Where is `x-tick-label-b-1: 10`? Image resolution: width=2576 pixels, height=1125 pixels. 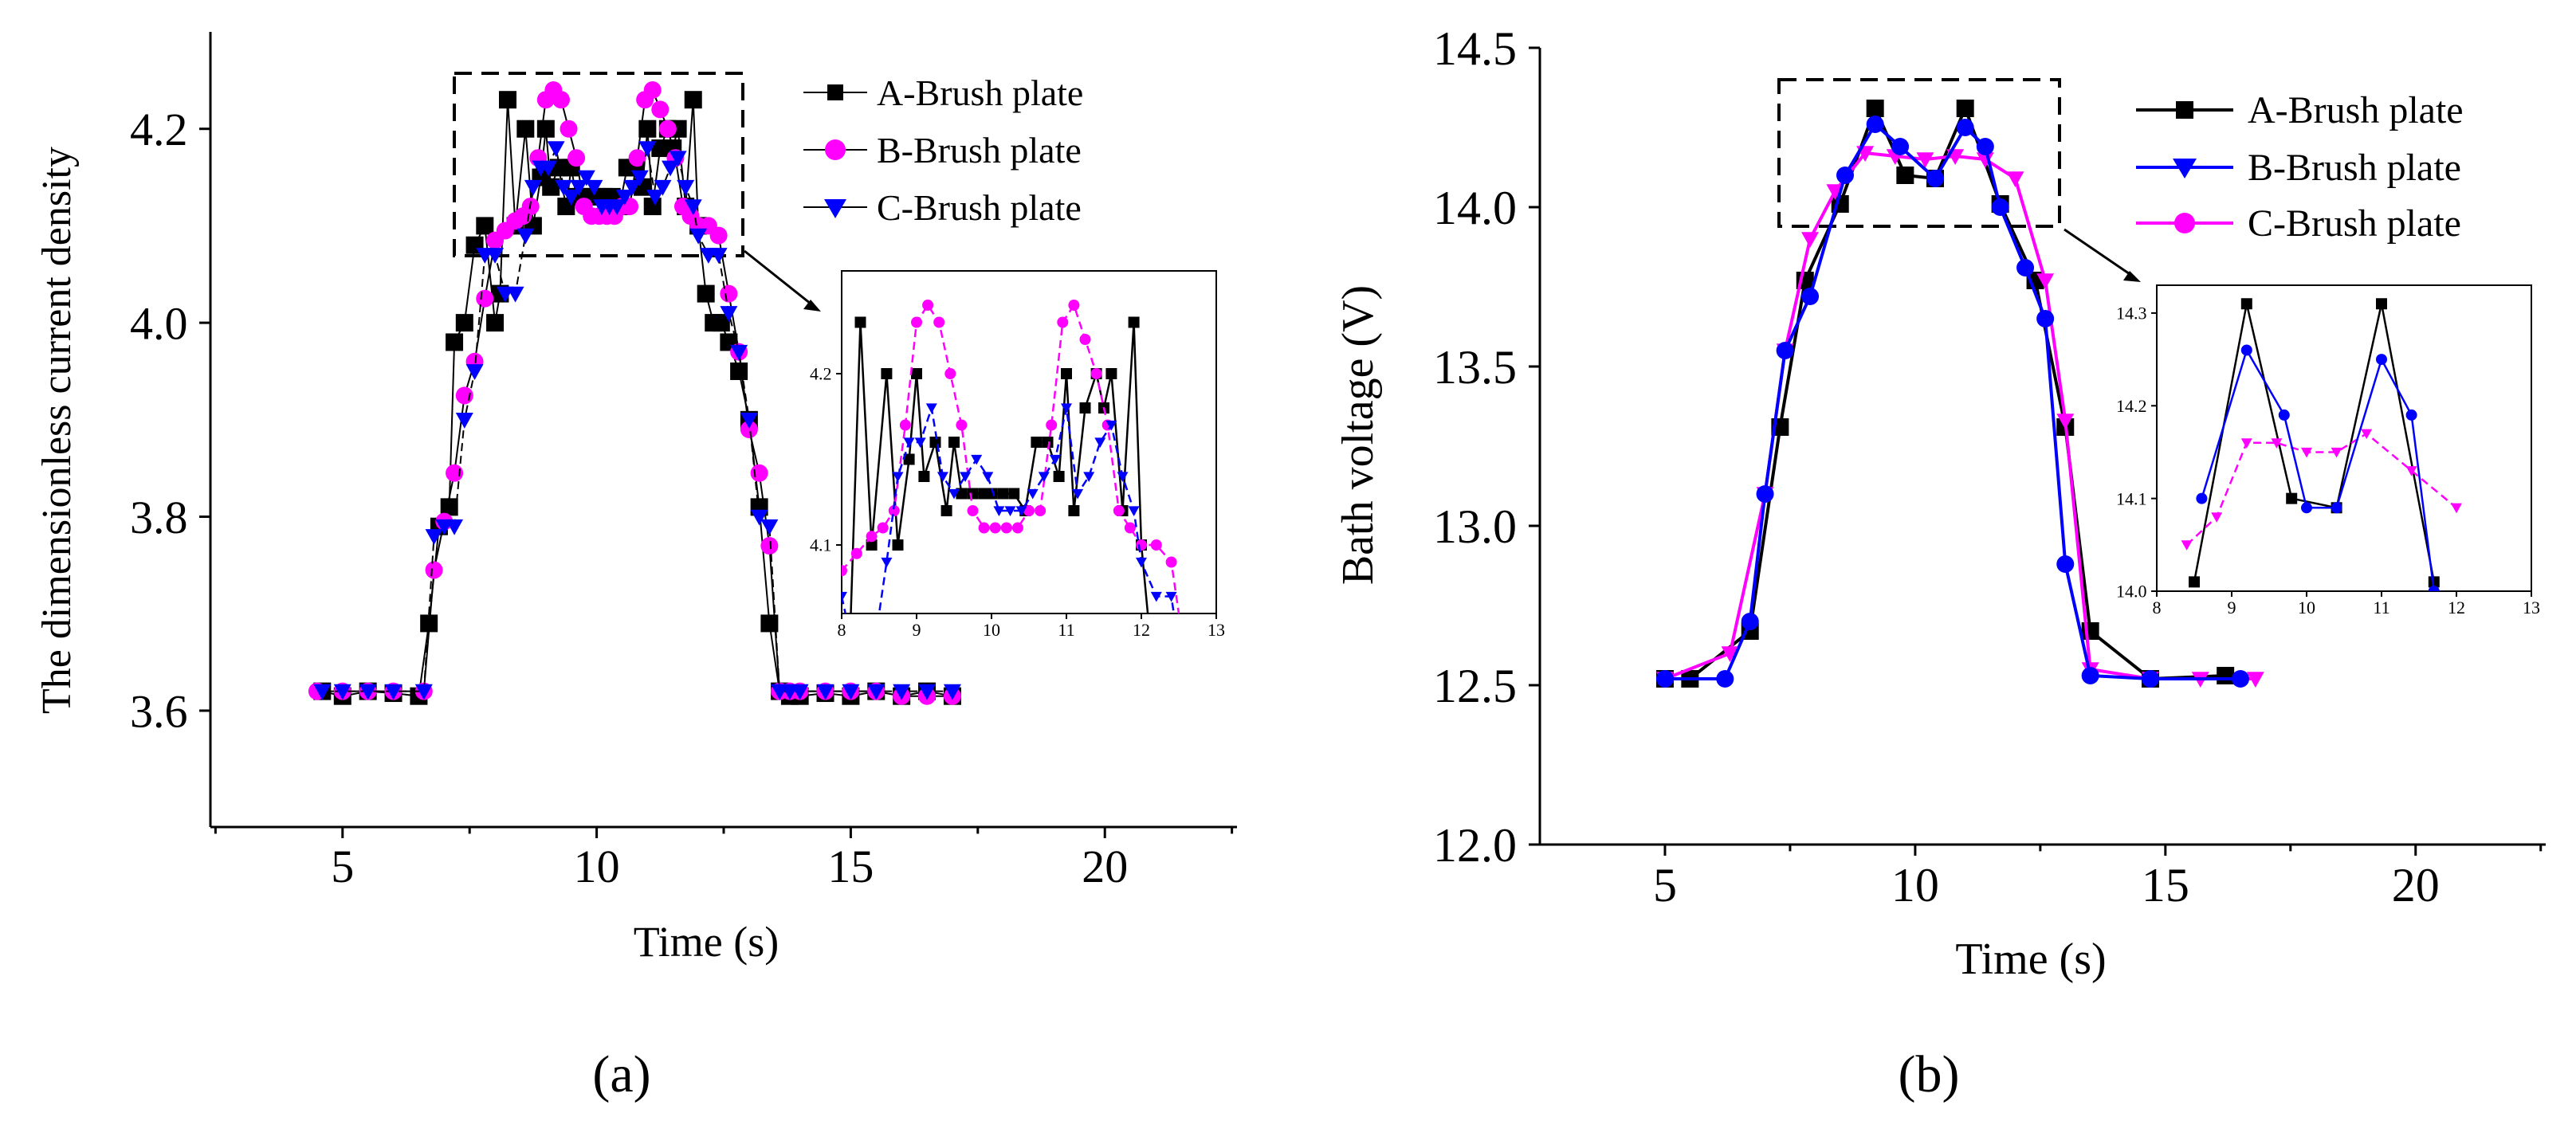
x-tick-label-b-1: 10 is located at coordinates (1915, 885).